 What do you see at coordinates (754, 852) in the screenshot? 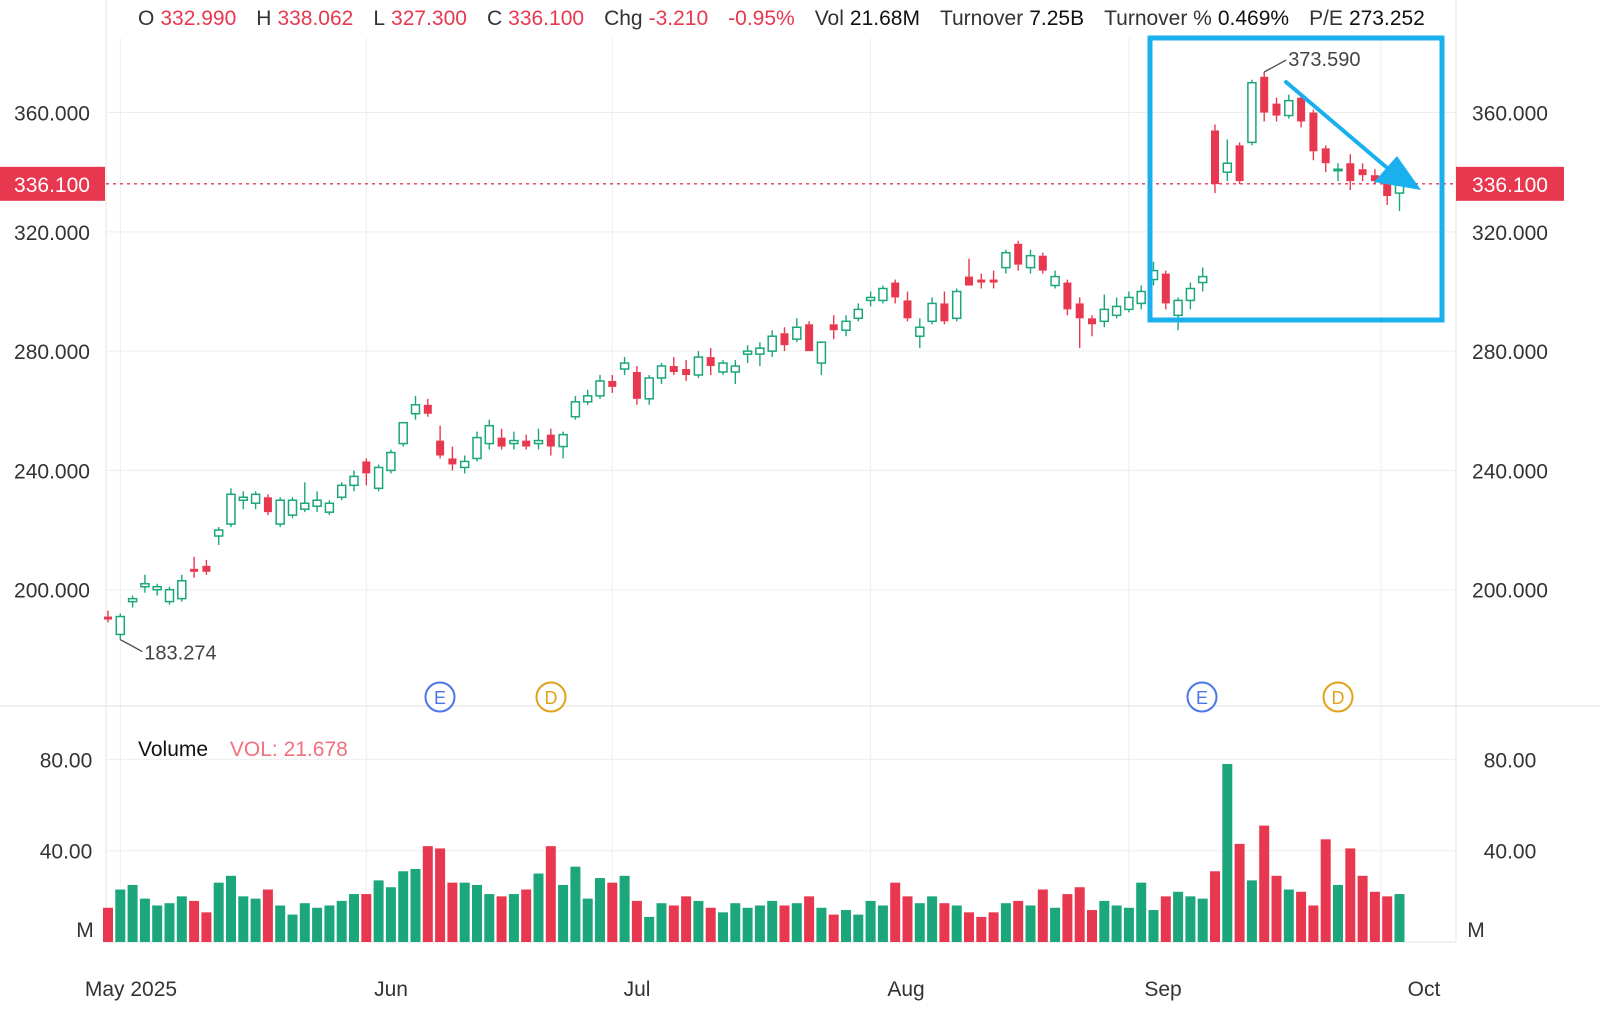
I see `volume-bars` at bounding box center [754, 852].